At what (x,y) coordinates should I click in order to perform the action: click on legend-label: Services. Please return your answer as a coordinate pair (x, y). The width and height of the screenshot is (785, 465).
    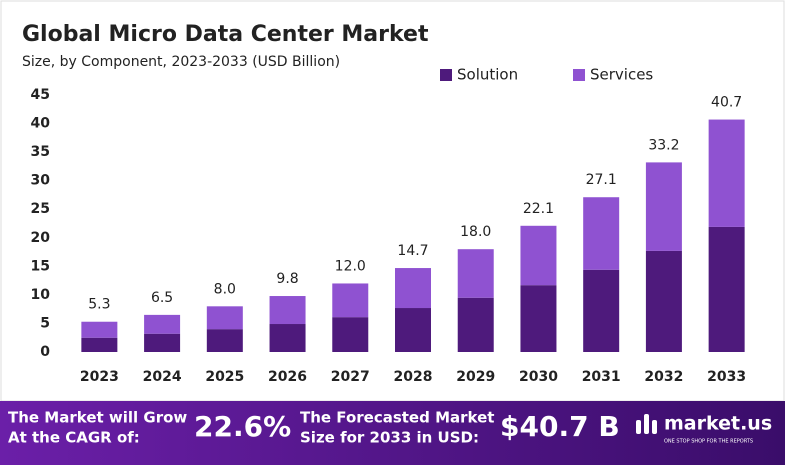
    Looking at the image, I should click on (621, 75).